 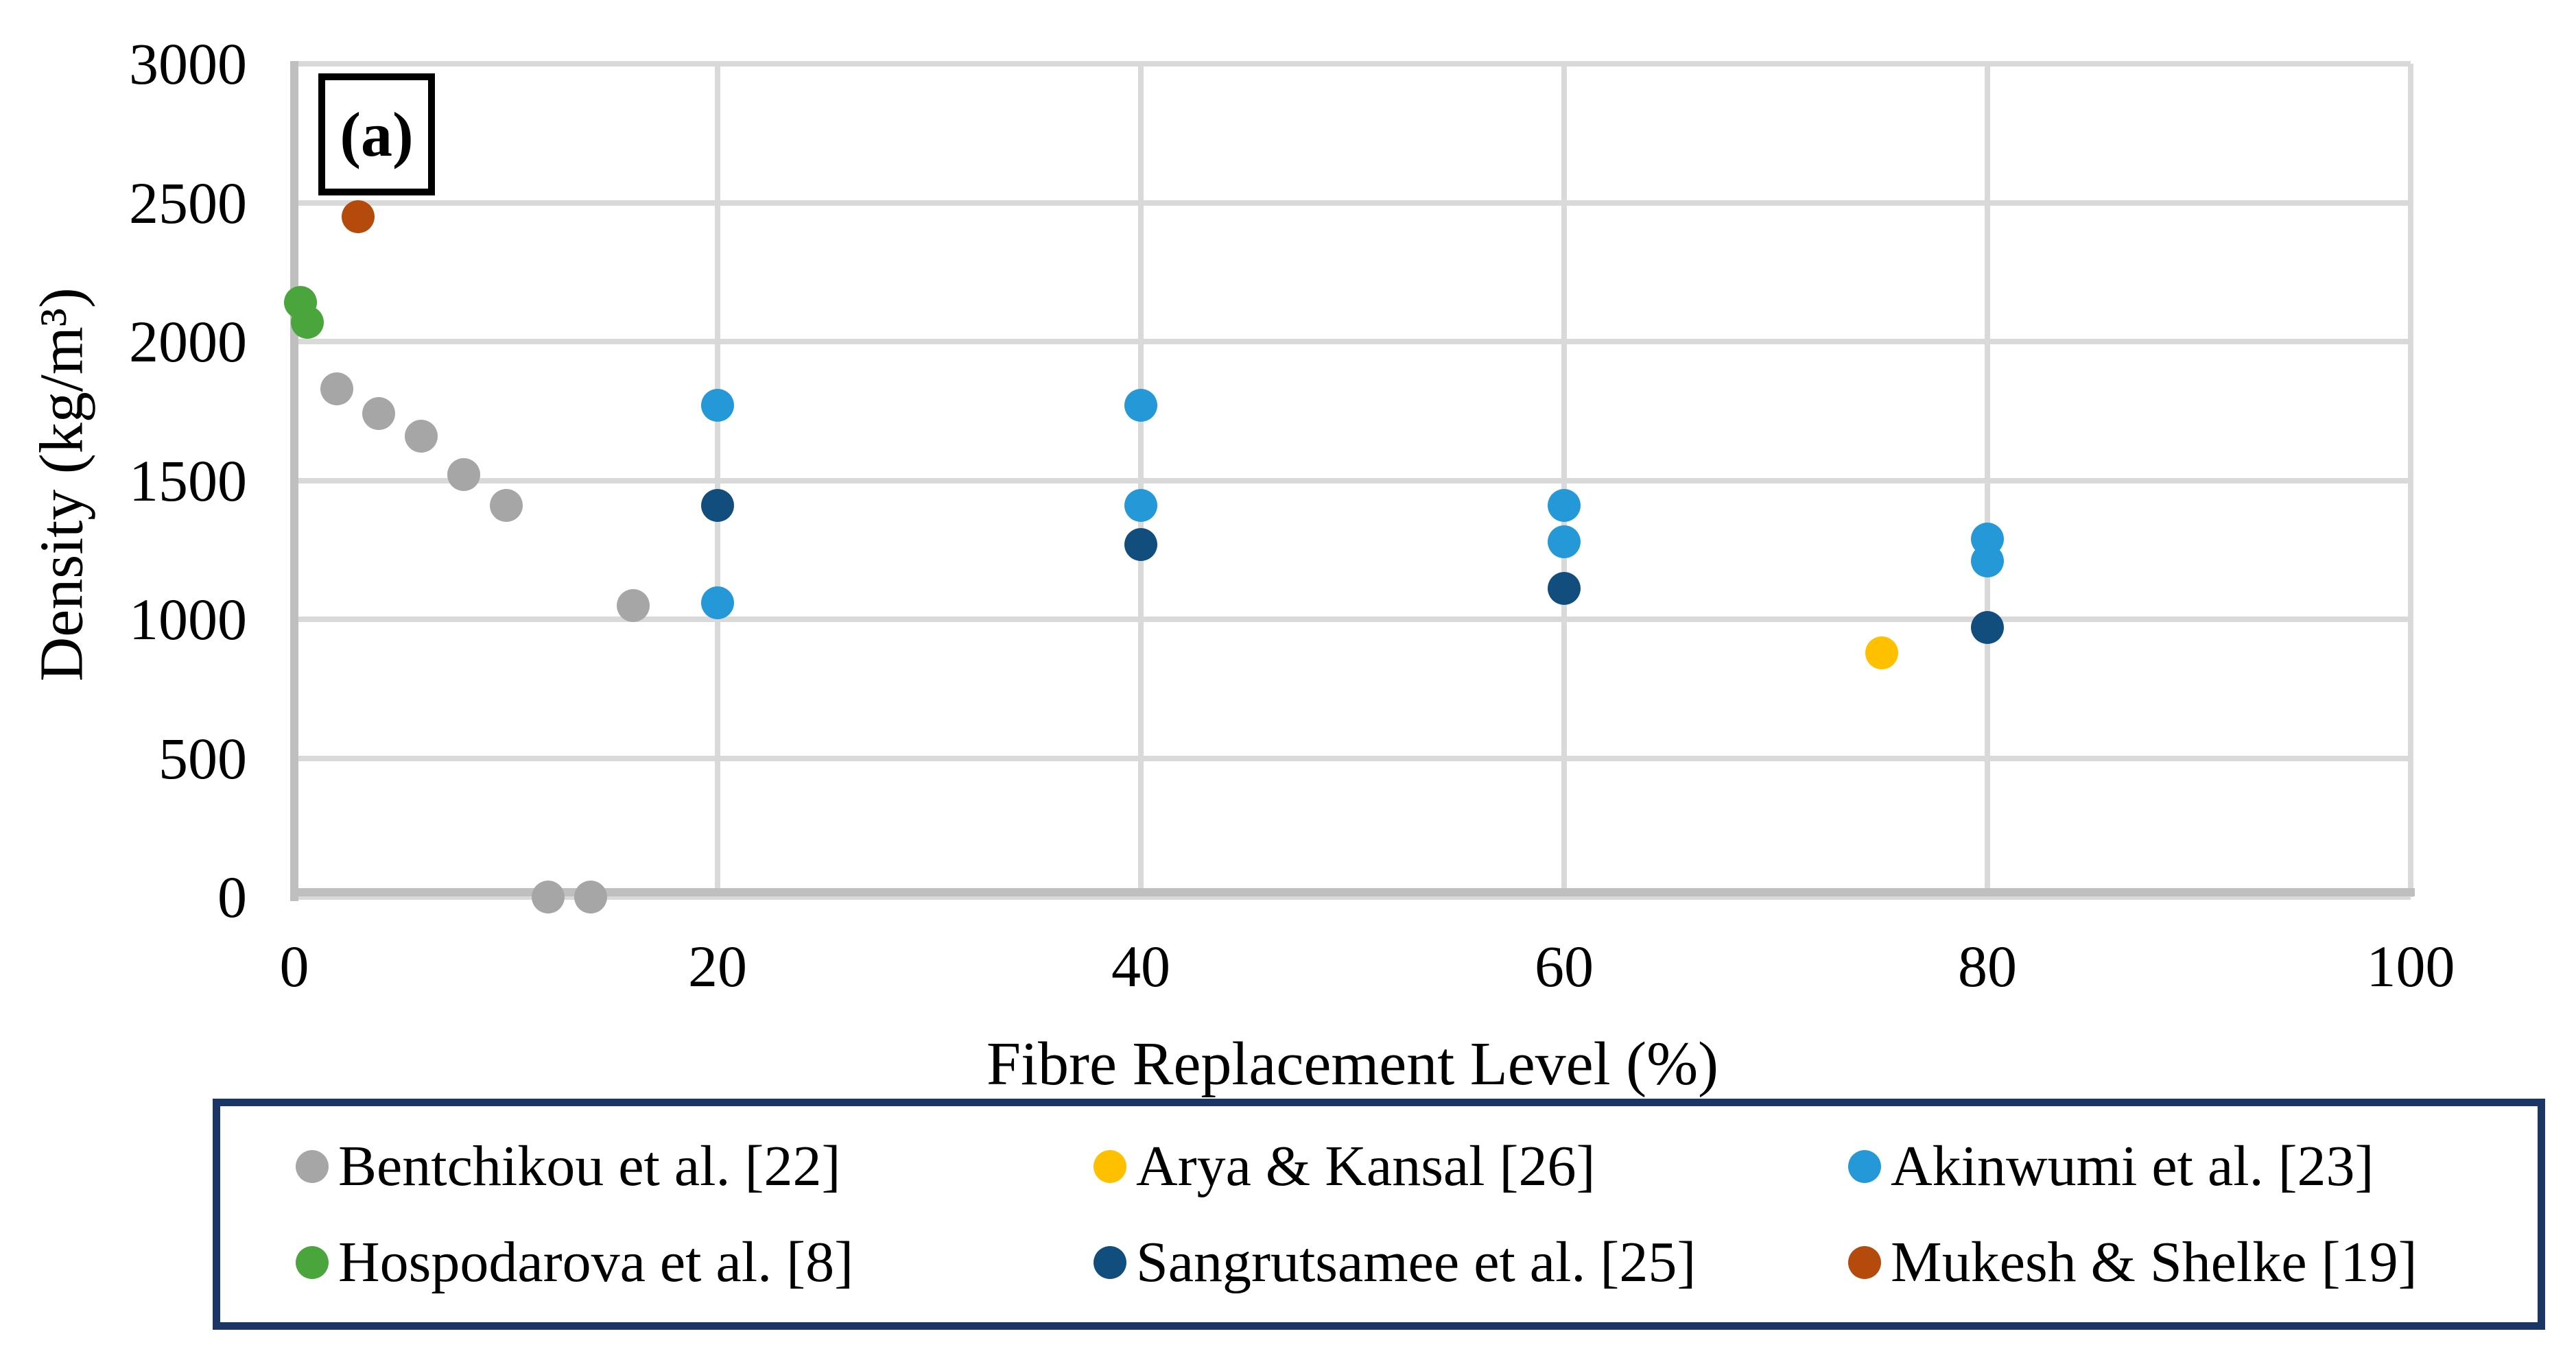 What do you see at coordinates (188, 480) in the screenshot?
I see `y-tick-label: 1500` at bounding box center [188, 480].